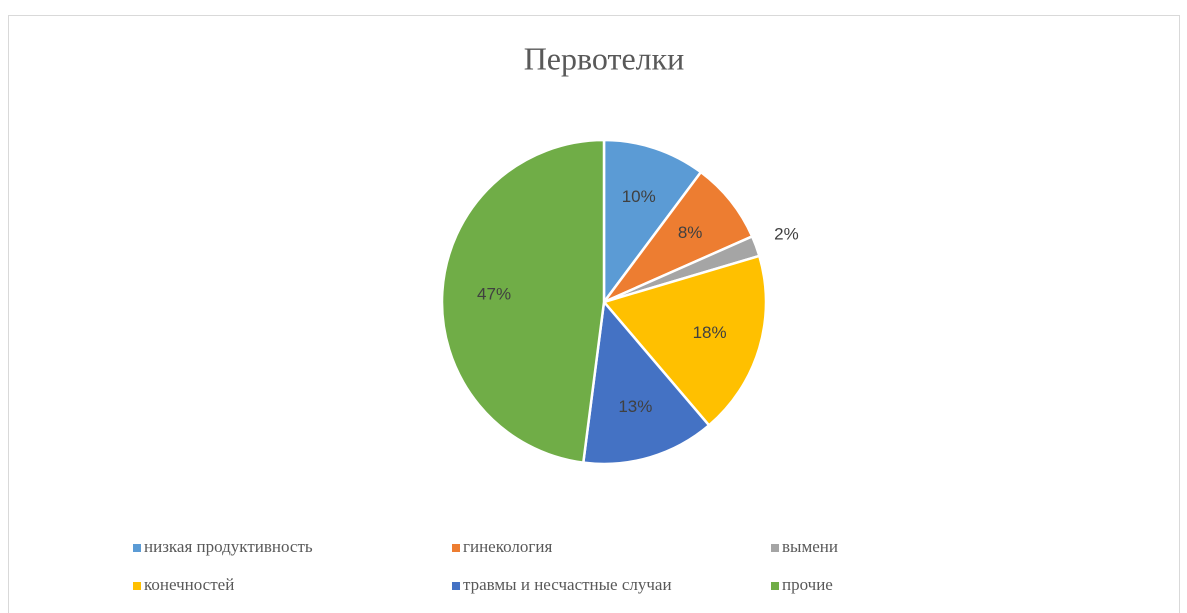 This screenshot has height=613, width=1187. Describe the element at coordinates (189, 584) in the screenshot. I see `legend-label: конечностей` at that location.